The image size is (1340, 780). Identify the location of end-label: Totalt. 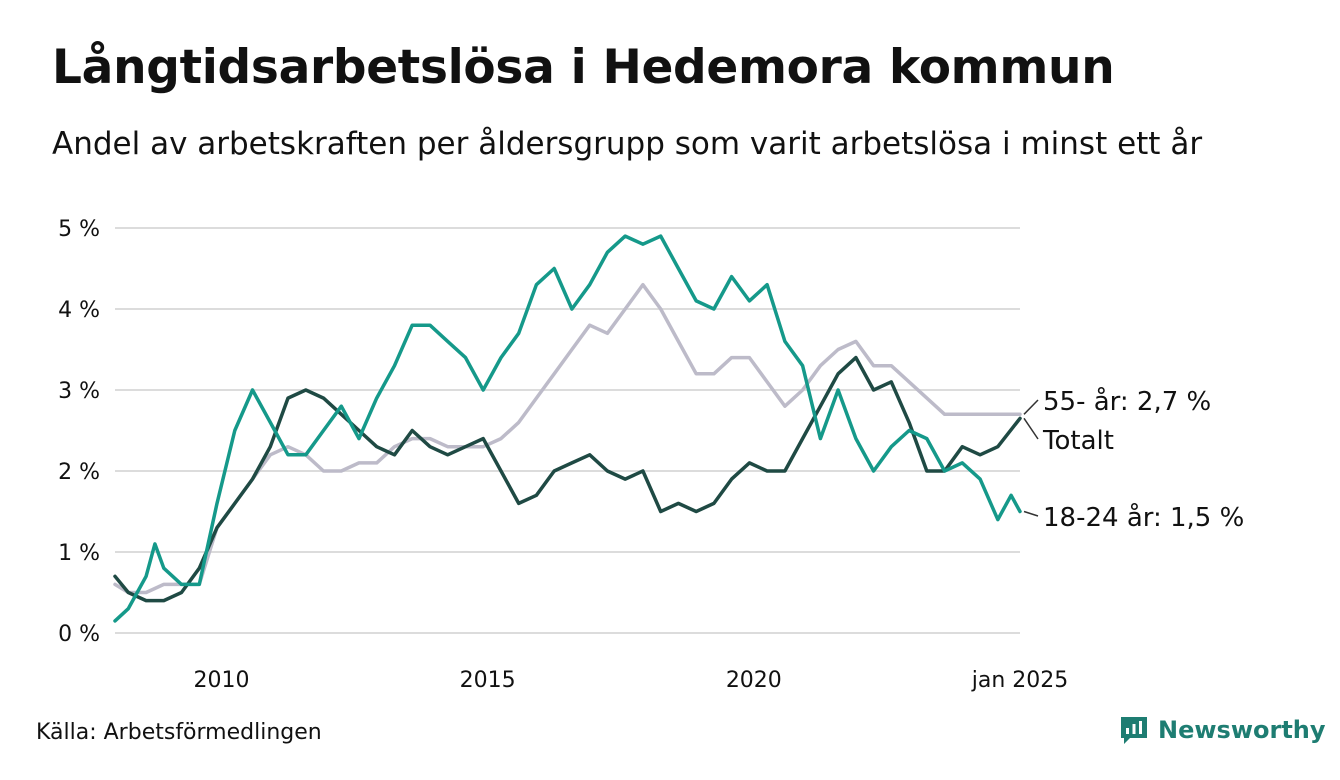
(1078, 441).